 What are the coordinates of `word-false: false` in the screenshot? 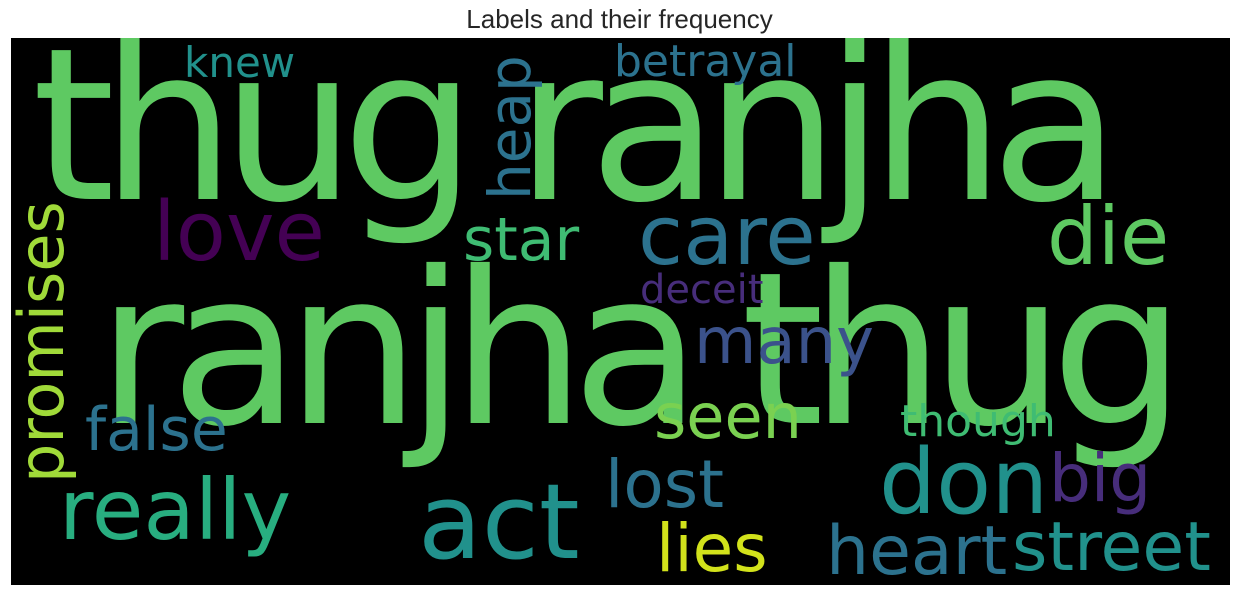 It's located at (156, 430).